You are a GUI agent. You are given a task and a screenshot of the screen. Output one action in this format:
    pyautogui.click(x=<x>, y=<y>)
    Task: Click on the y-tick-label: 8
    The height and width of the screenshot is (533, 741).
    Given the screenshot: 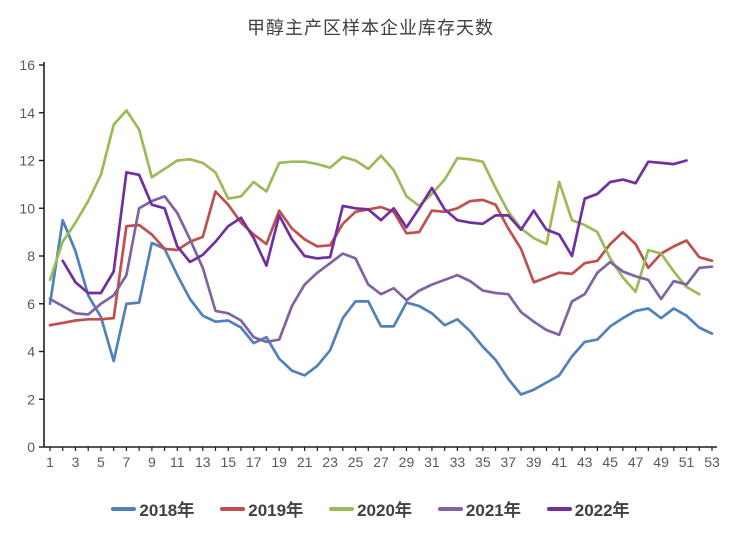 What is the action you would take?
    pyautogui.click(x=31, y=256)
    